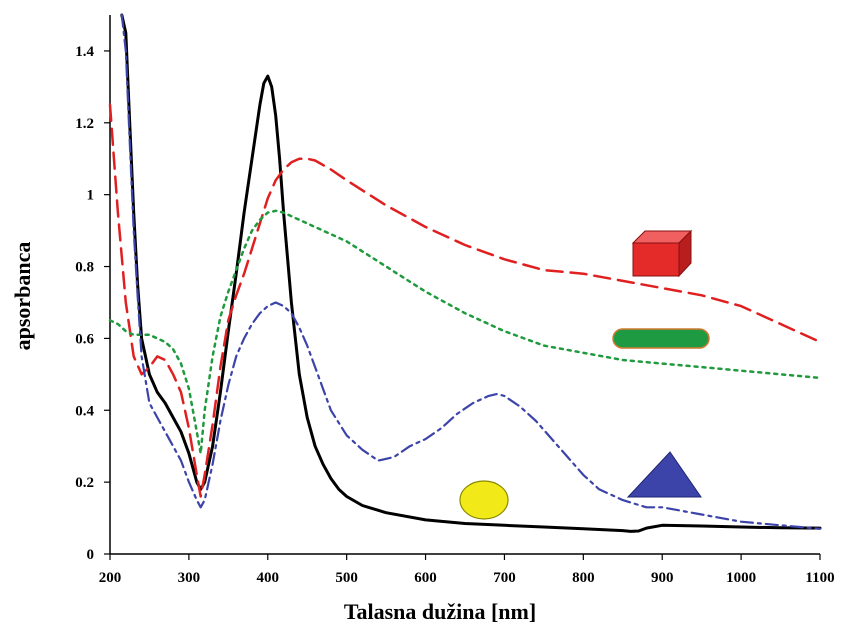  What do you see at coordinates (484, 500) in the screenshot?
I see `sphere-marker` at bounding box center [484, 500].